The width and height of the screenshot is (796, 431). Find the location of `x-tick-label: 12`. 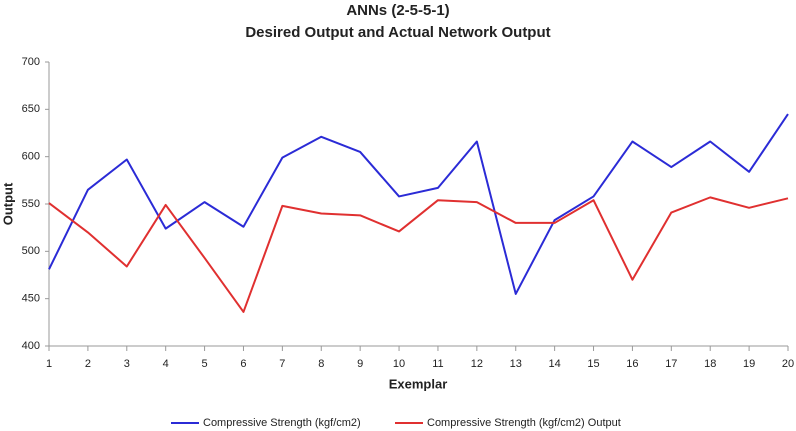

x-tick-label: 12 is located at coordinates (477, 364).